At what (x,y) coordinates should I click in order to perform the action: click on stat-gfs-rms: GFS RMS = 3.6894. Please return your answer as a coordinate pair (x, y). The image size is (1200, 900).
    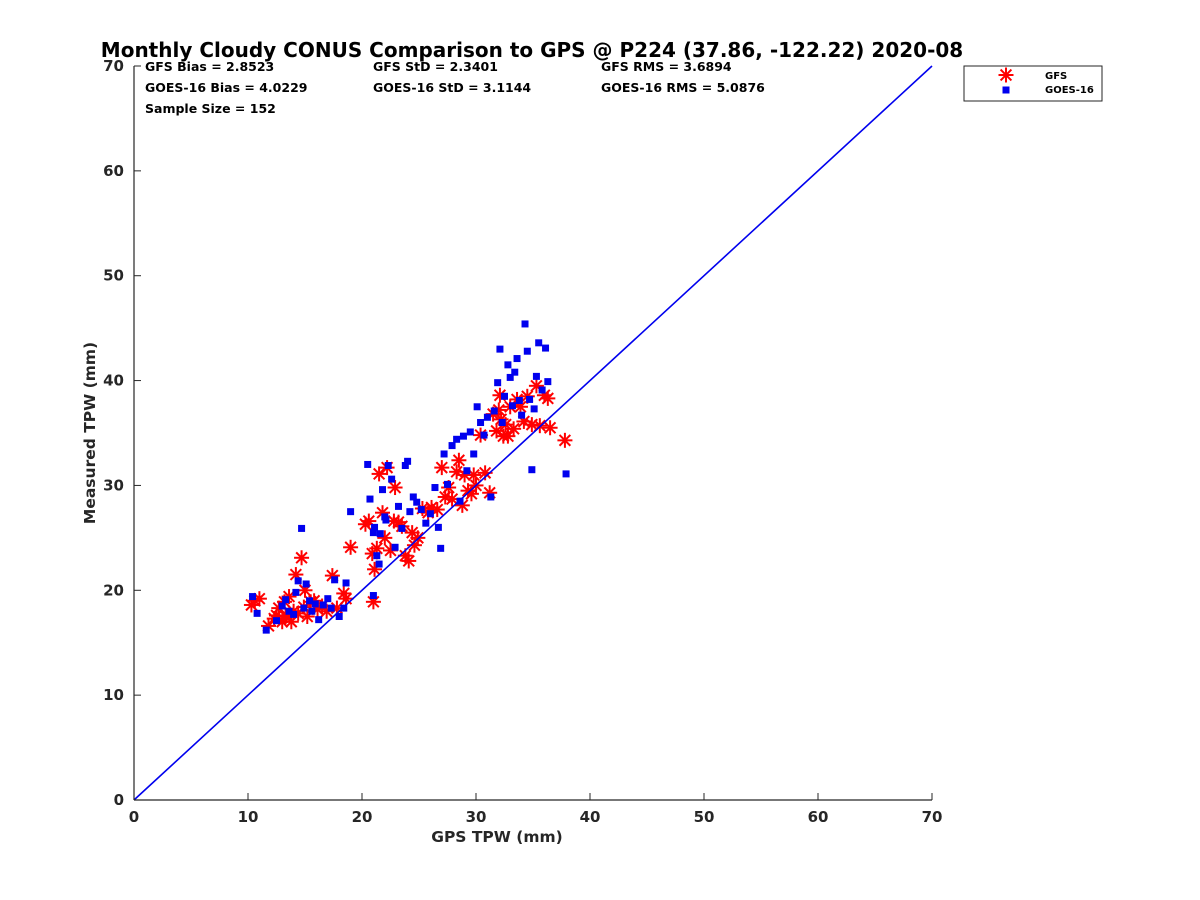
    Looking at the image, I should click on (666, 66).